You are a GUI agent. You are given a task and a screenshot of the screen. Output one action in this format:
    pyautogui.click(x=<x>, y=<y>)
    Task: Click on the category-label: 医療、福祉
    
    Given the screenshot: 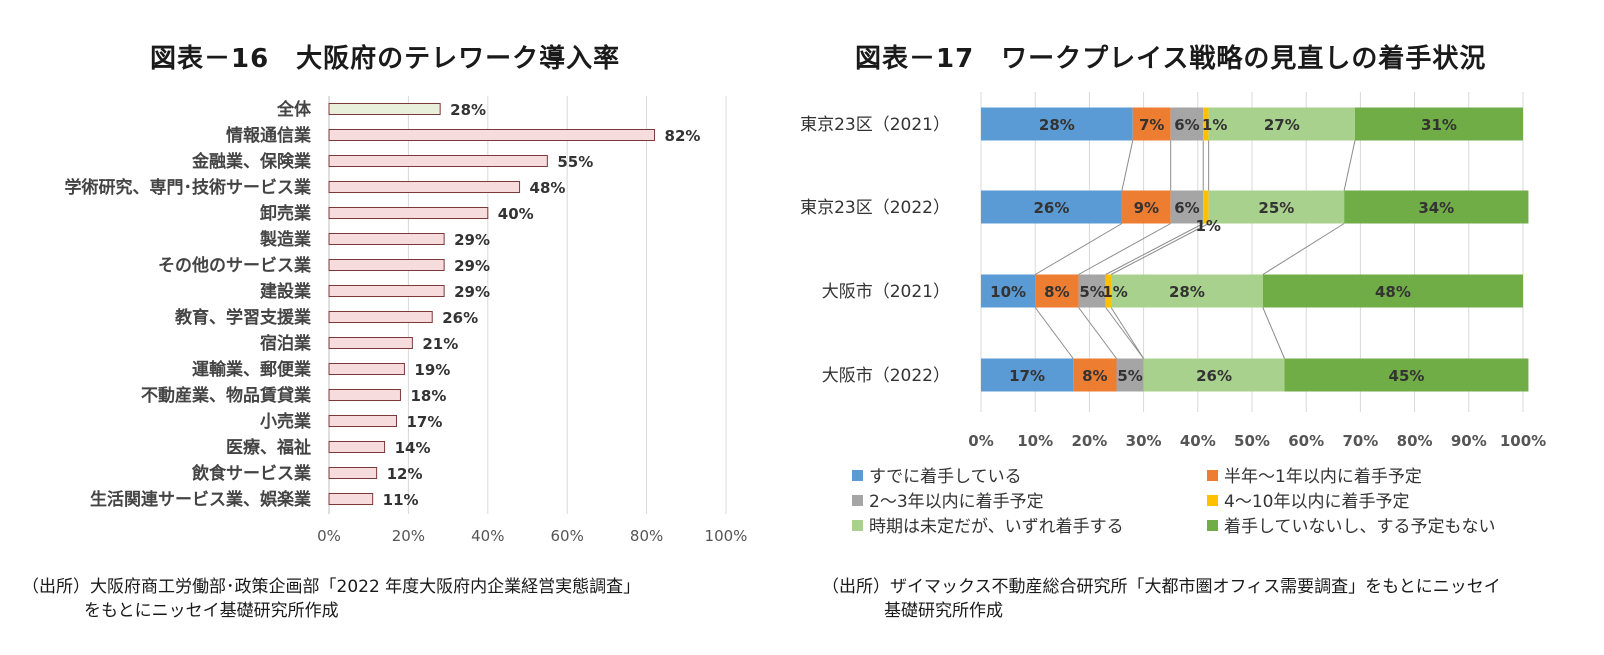 What is the action you would take?
    pyautogui.click(x=268, y=447)
    